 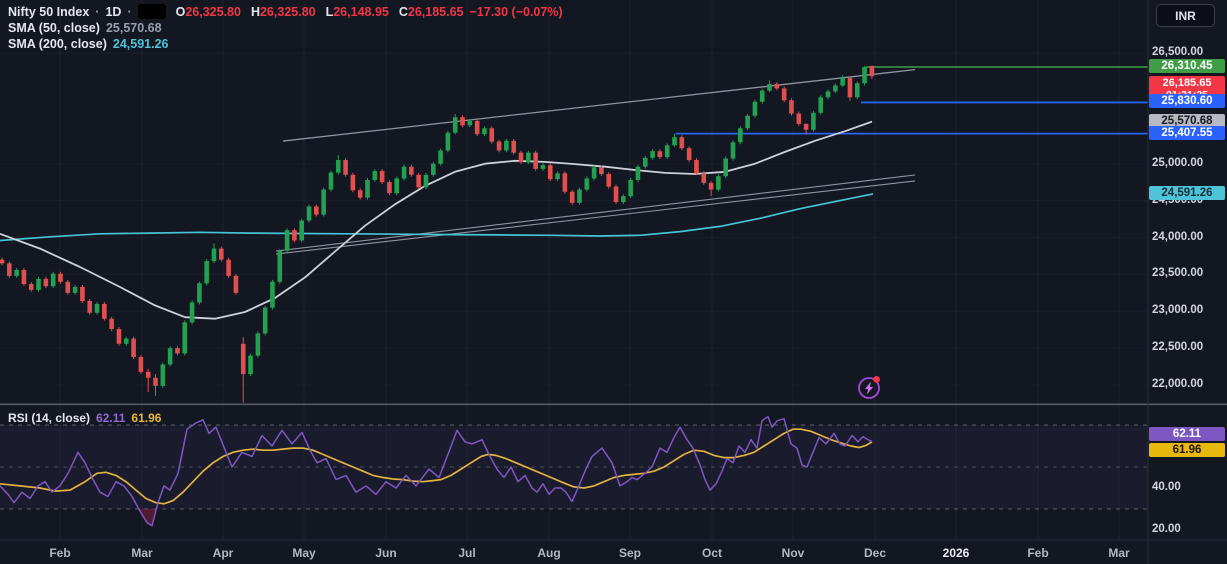 What do you see at coordinates (1187, 132) in the screenshot?
I see `price-label-support: 25,407.55` at bounding box center [1187, 132].